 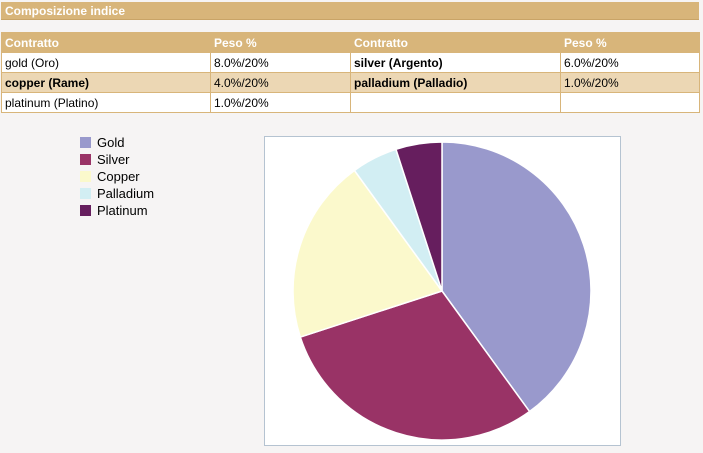 I want to click on header-weight-2: Peso %, so click(x=630, y=42).